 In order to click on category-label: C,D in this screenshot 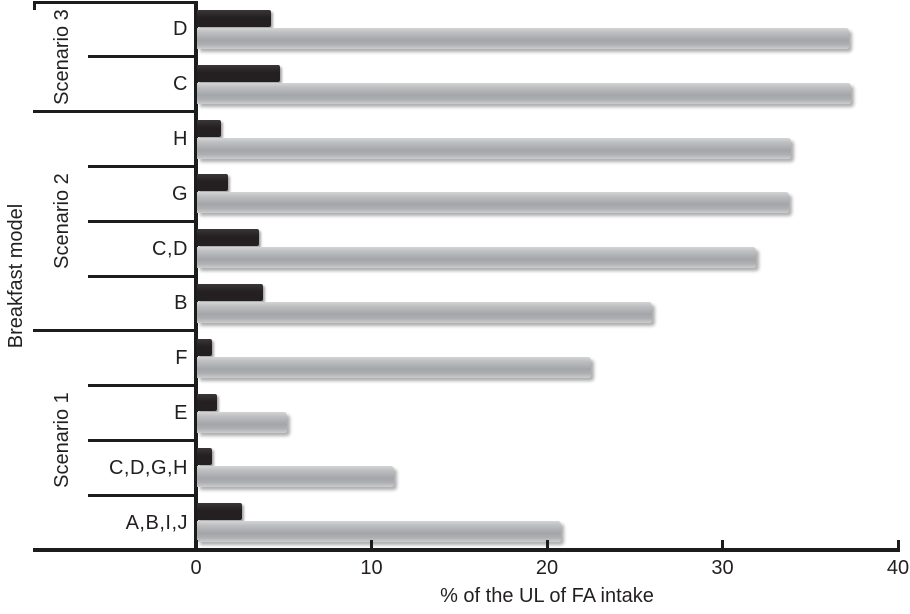, I will do `click(170, 248)`.